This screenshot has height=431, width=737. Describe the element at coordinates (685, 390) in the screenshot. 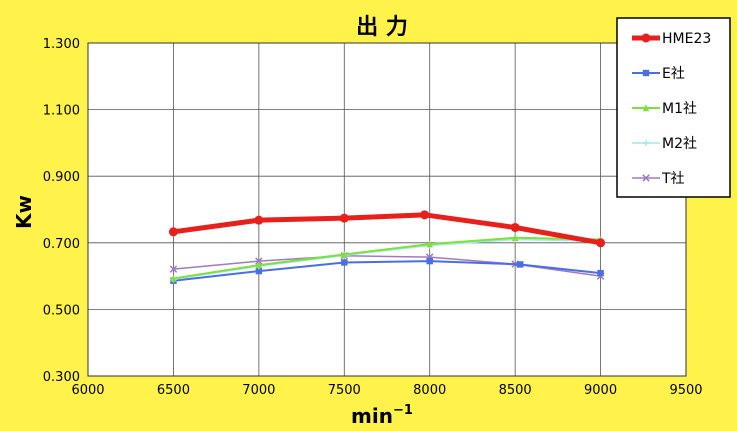

I see `x-tick-label: 9500` at that location.